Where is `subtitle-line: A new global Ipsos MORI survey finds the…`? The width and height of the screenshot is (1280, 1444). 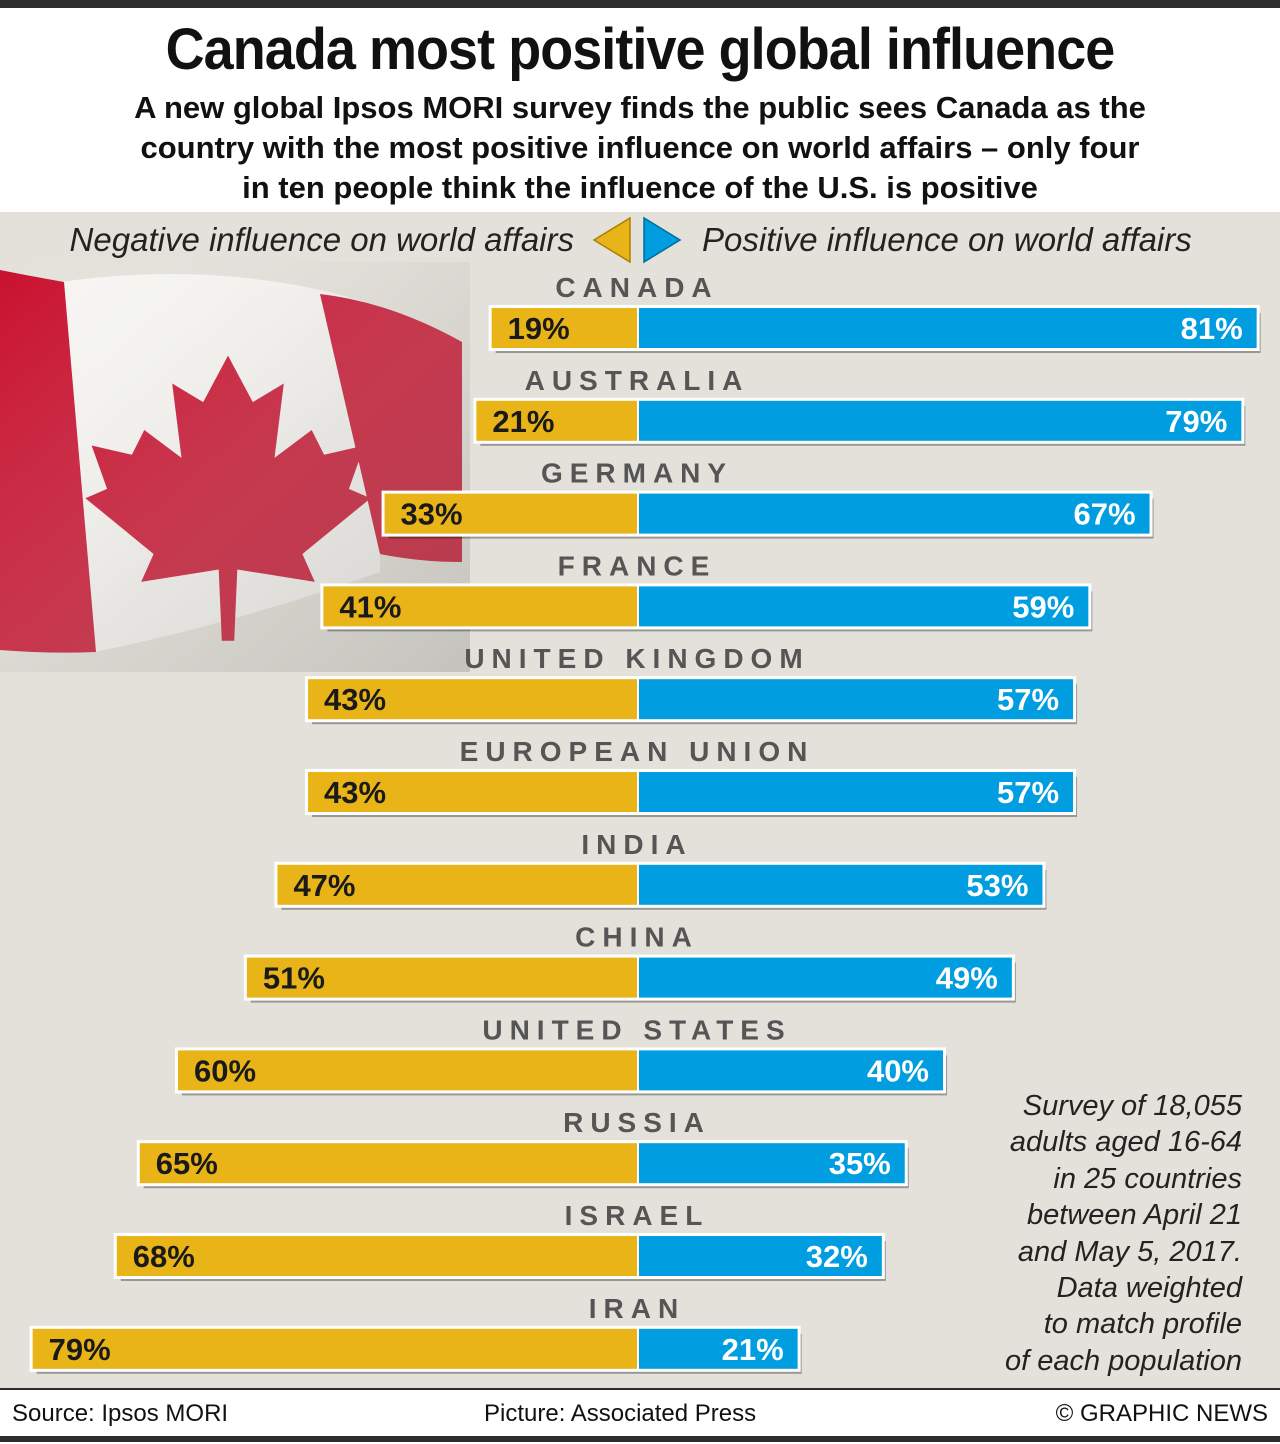 subtitle-line: A new global Ipsos MORI survey finds the… is located at coordinates (640, 107).